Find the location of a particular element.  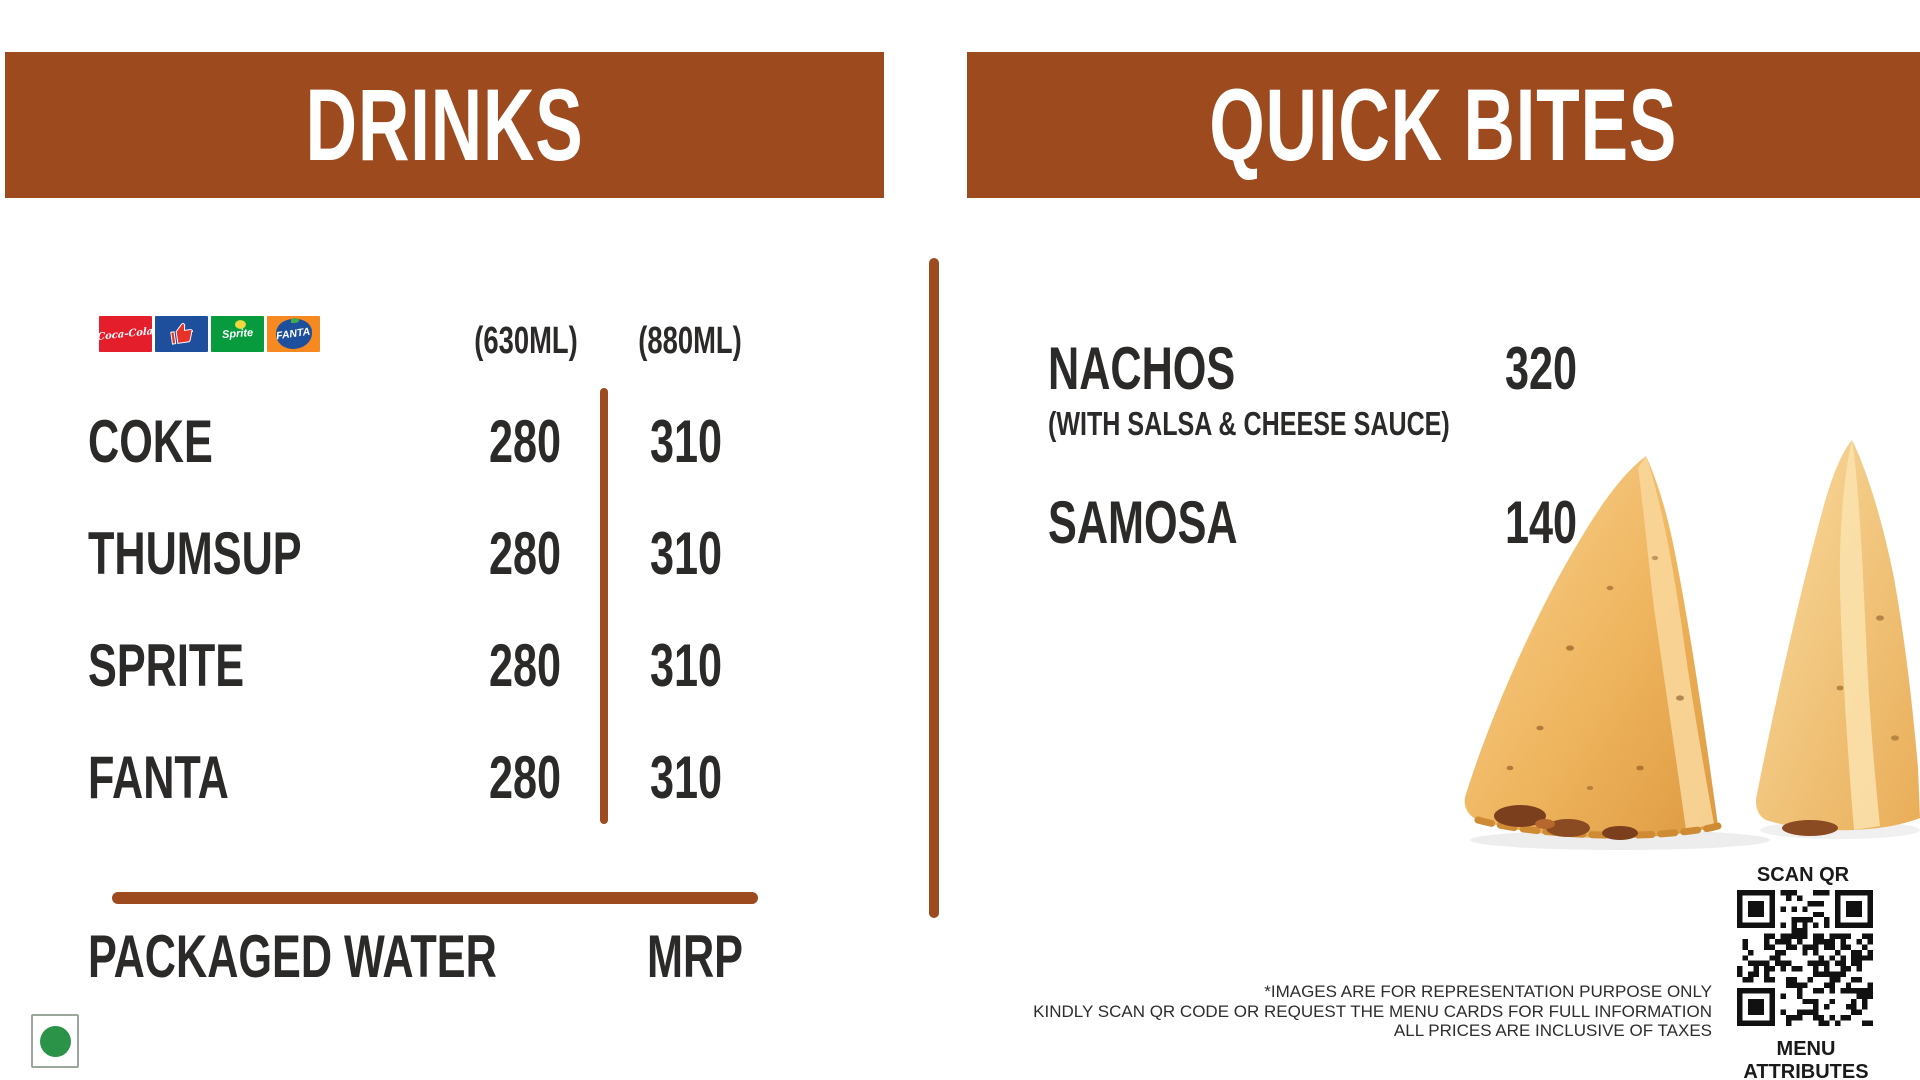

quick-bites-header-bar: QUICK BITES is located at coordinates (1443, 125).